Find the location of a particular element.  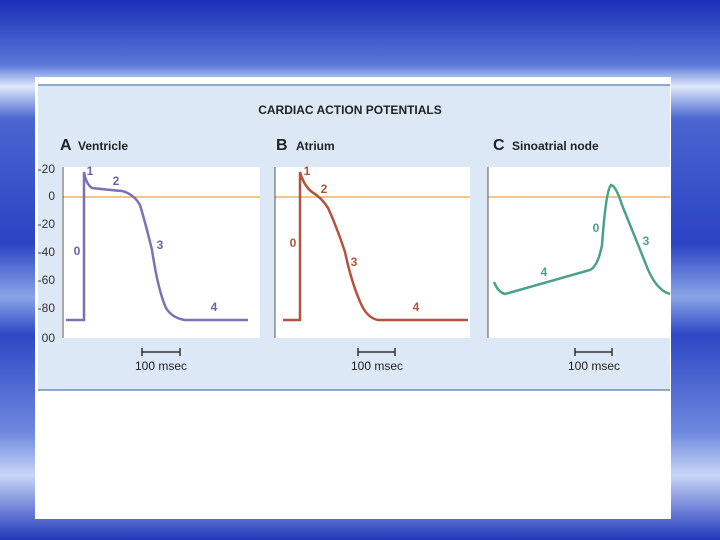

sa-node-curve is located at coordinates (581, 239).